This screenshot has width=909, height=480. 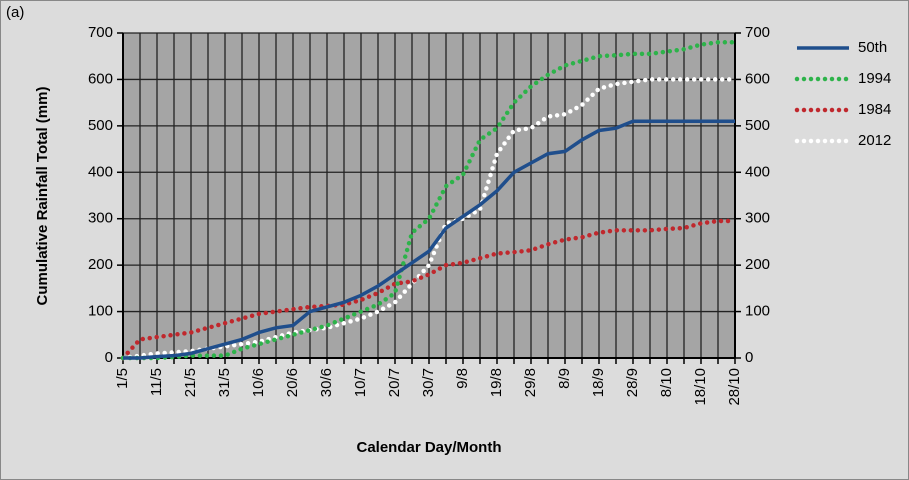 What do you see at coordinates (122, 378) in the screenshot?
I see `x-tick-label: 1/5` at bounding box center [122, 378].